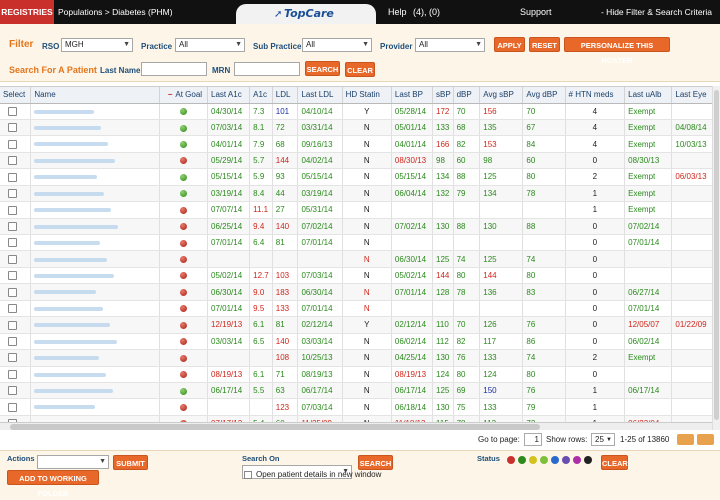 Image resolution: width=720 pixels, height=500 pixels. I want to click on column-header-a1c: A1c, so click(261, 95).